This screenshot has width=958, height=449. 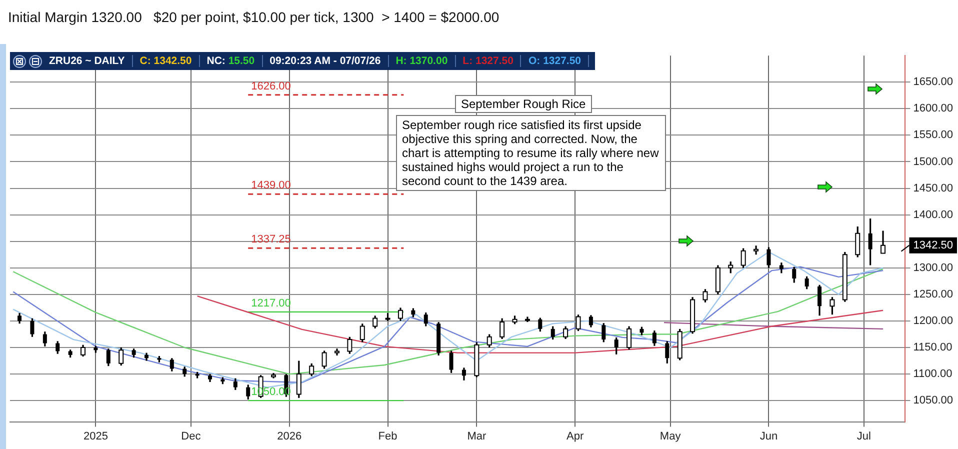 I want to click on x-tick-label: 2025, so click(x=95, y=436).